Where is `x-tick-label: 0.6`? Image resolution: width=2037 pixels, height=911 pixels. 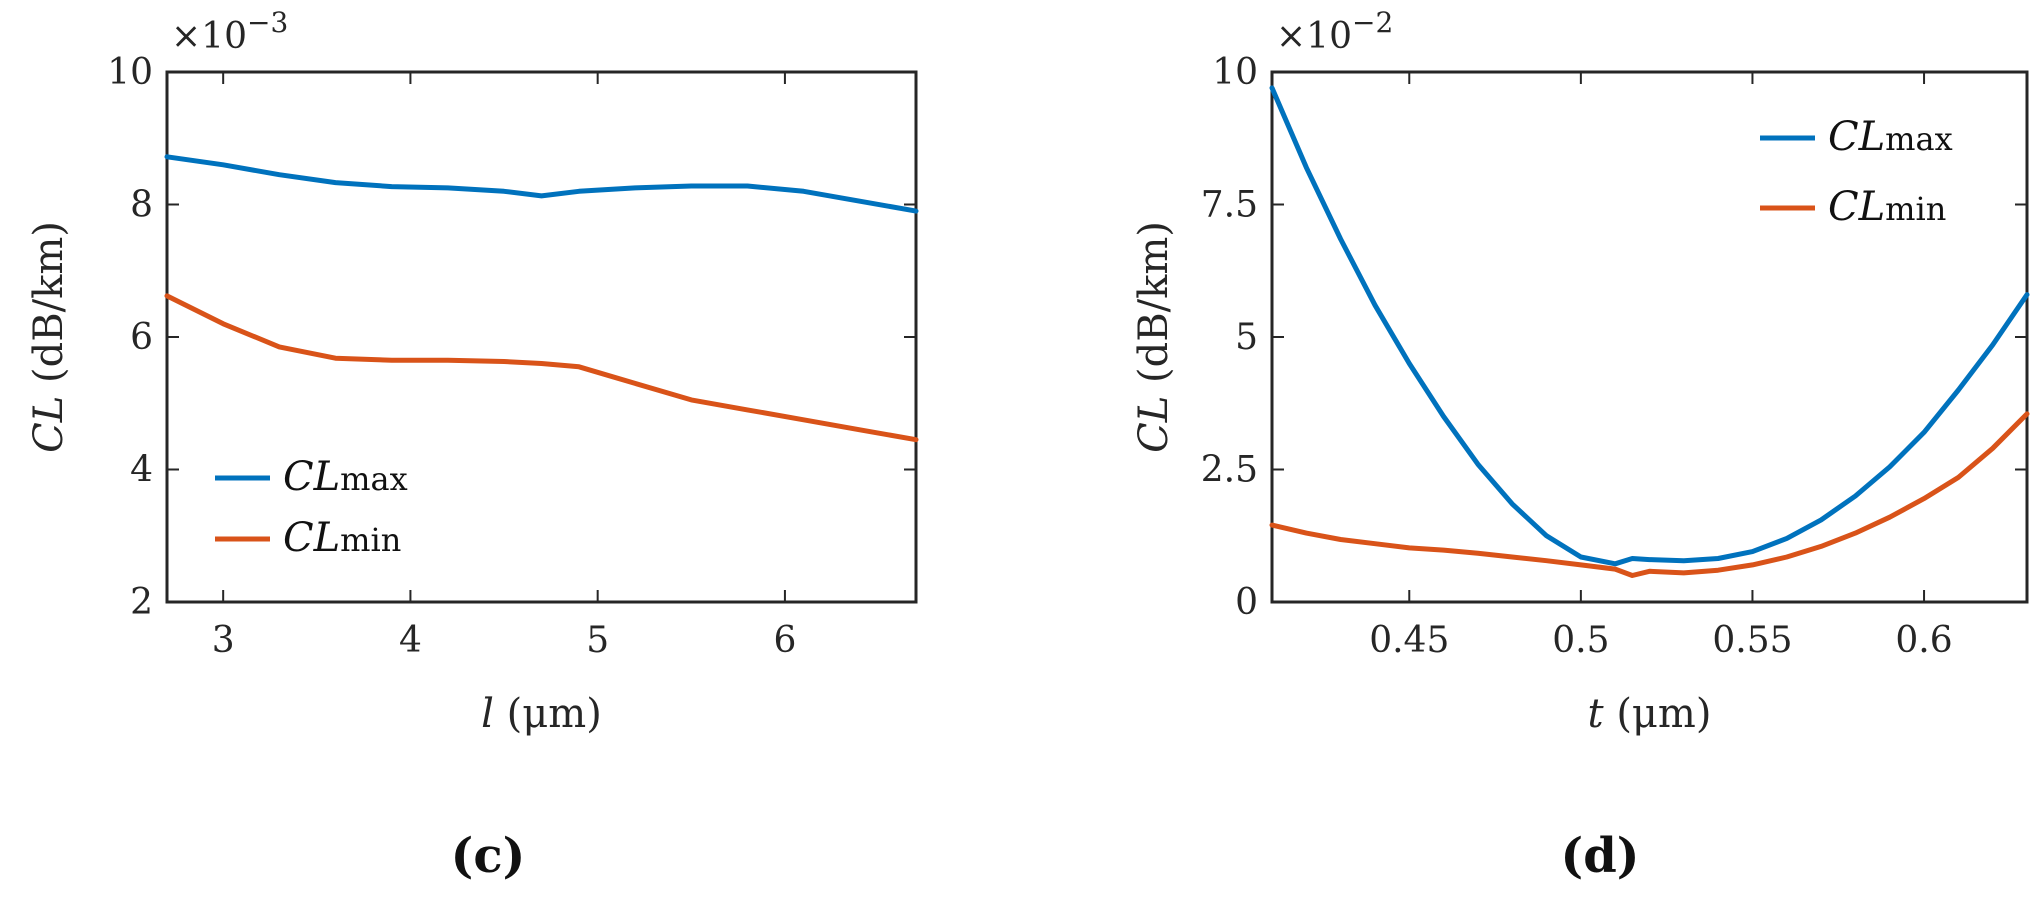
x-tick-label: 0.6 is located at coordinates (1923, 640).